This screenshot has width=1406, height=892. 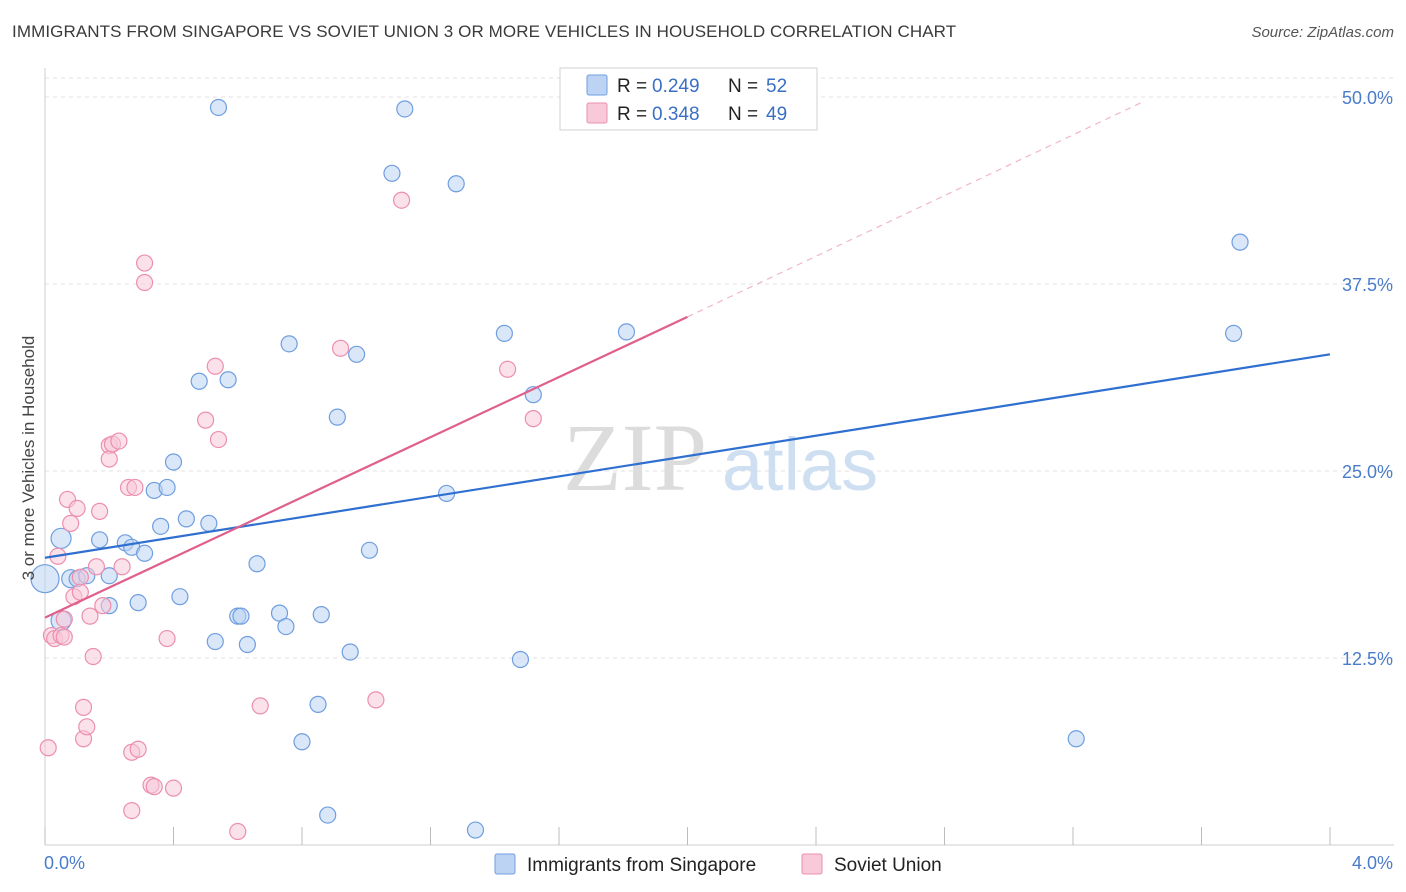 I want to click on legend-n-label-2: N =, so click(x=743, y=114).